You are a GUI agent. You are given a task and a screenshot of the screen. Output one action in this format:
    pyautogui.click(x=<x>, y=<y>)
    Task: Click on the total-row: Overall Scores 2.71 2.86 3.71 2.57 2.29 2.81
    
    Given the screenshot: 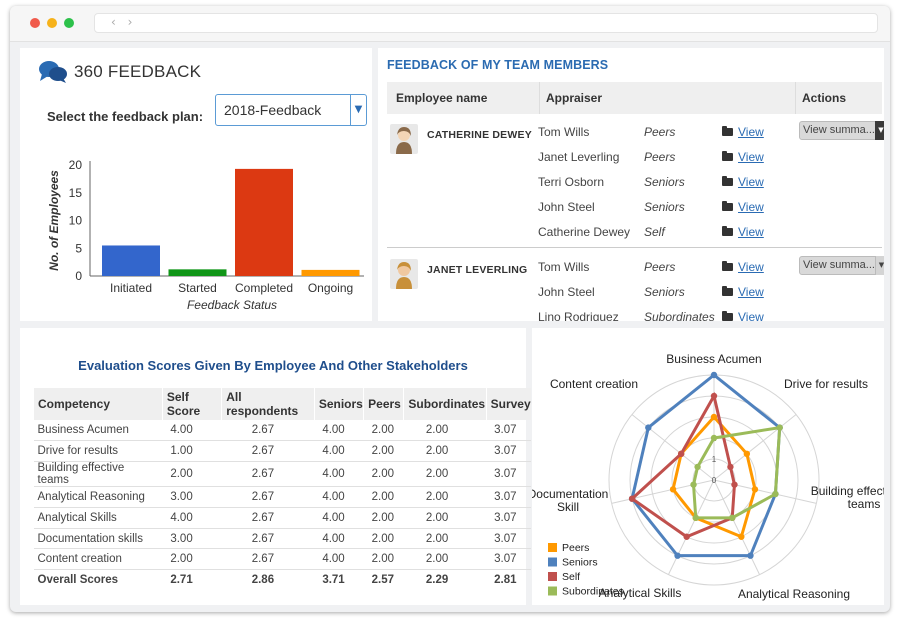 What is the action you would take?
    pyautogui.click(x=283, y=580)
    